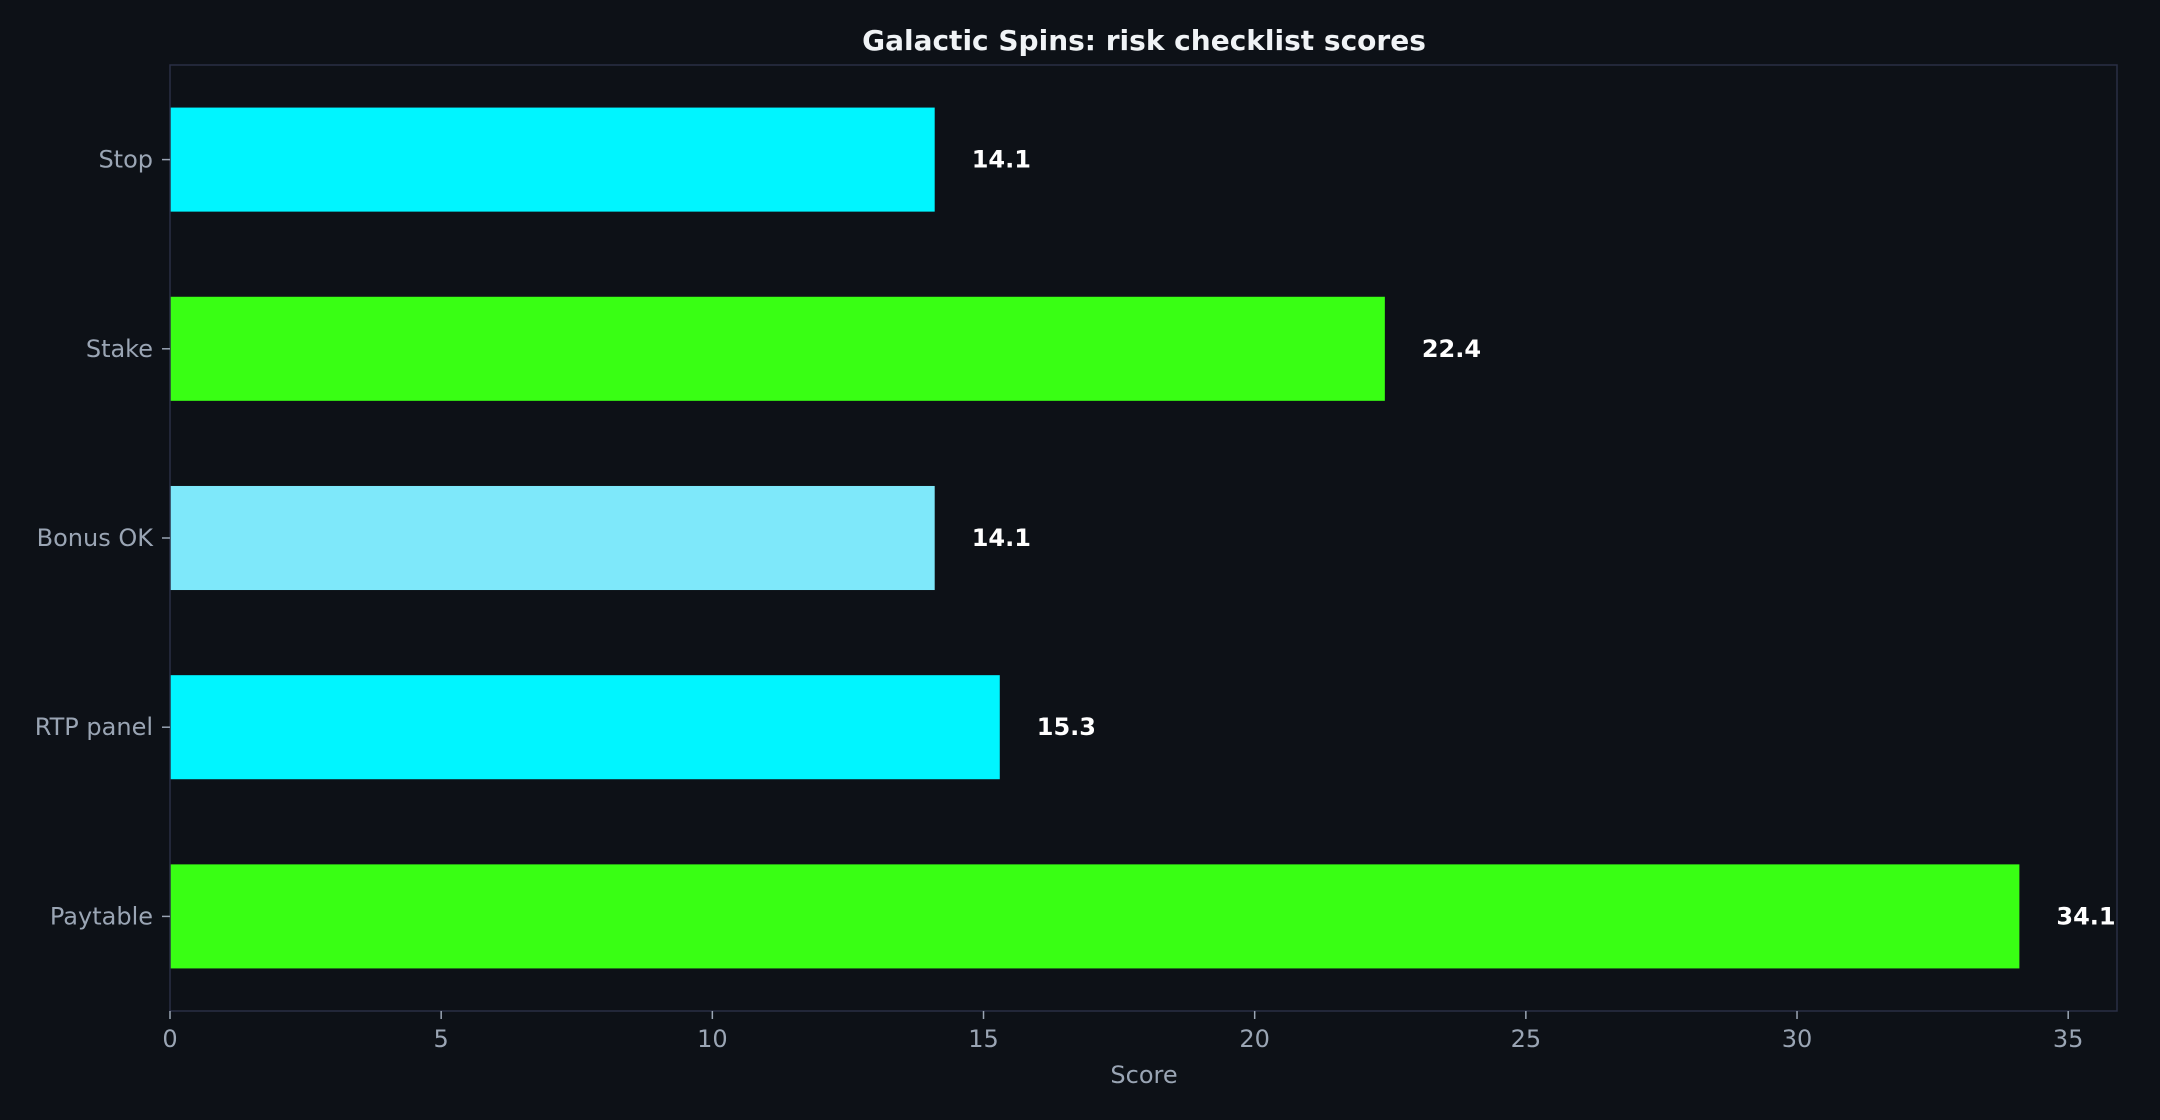  What do you see at coordinates (2085, 916) in the screenshot?
I see `value-label: 34.1` at bounding box center [2085, 916].